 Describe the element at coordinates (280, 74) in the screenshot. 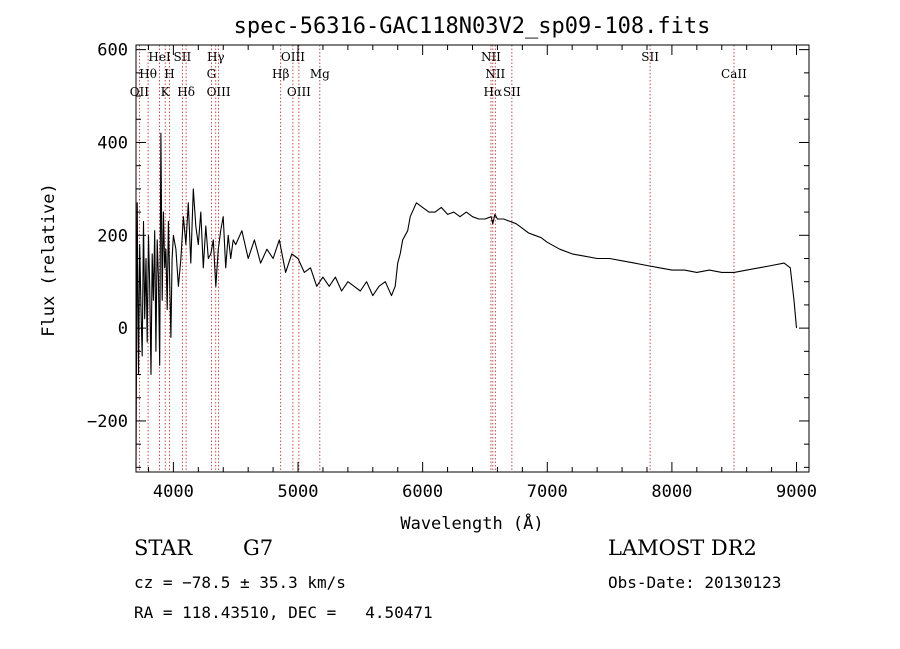

I see `line-annotation: Hβ` at that location.